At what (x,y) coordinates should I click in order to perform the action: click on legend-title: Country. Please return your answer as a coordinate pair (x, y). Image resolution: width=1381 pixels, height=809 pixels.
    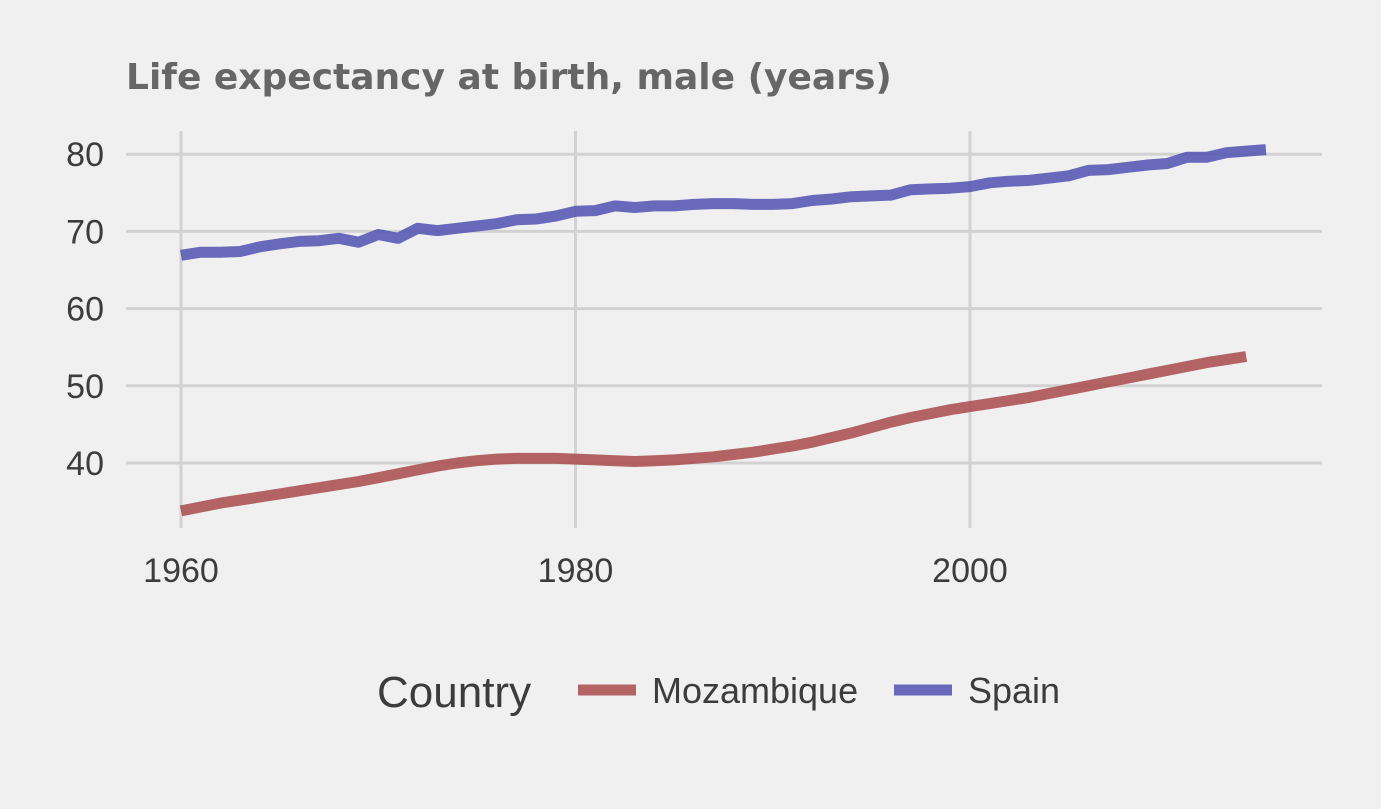
    Looking at the image, I should click on (454, 692).